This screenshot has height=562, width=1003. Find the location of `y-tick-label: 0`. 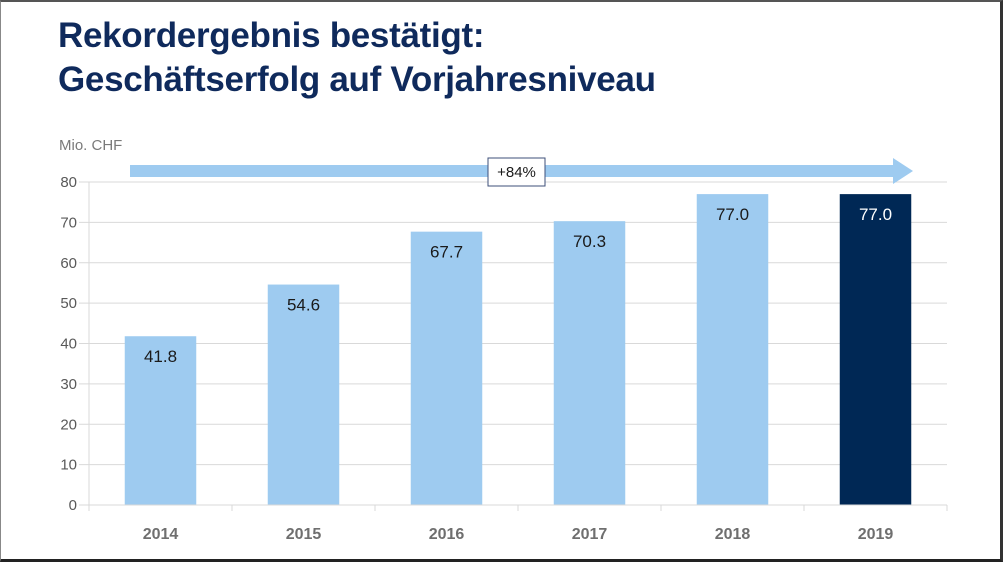

y-tick-label: 0 is located at coordinates (73, 505).